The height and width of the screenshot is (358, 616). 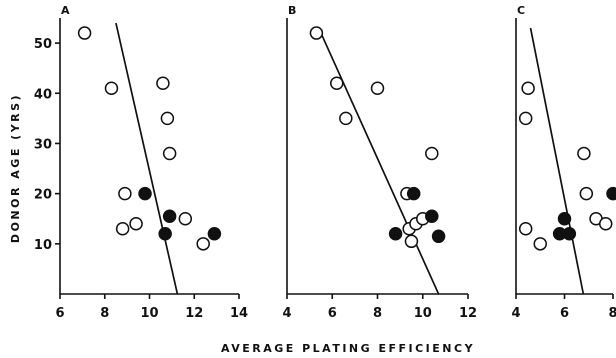 What do you see at coordinates (348, 348) in the screenshot?
I see `x-axis-title: AVERAGE PLATING EFFICIENCY` at bounding box center [348, 348].